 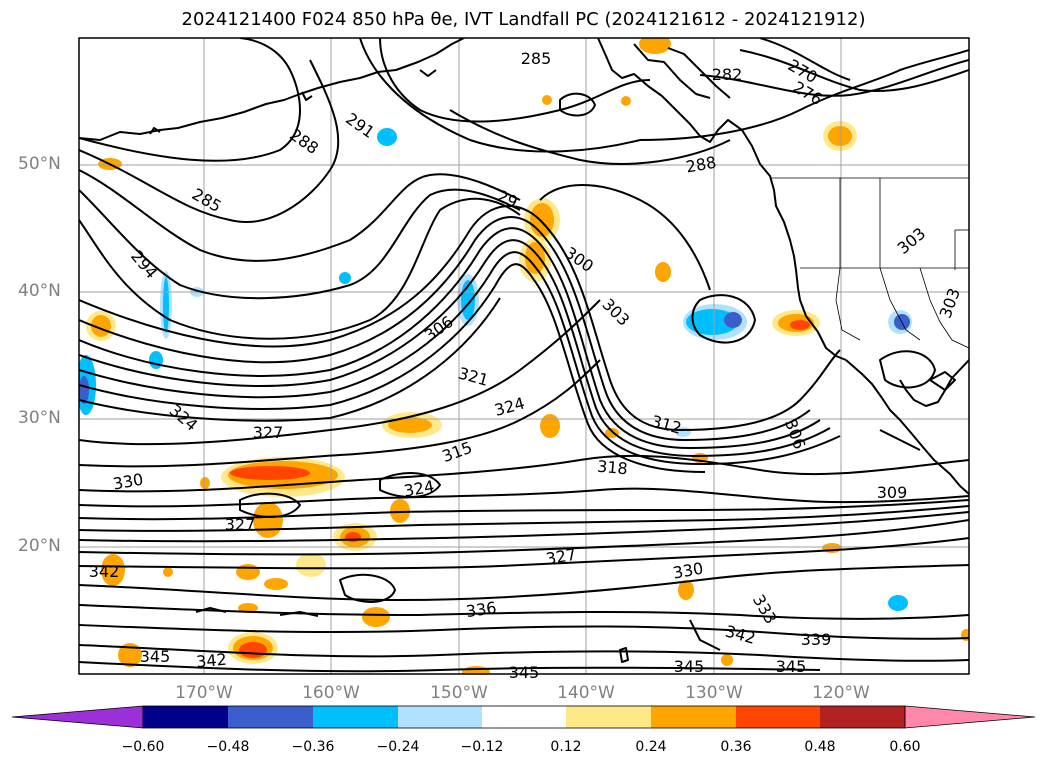 What do you see at coordinates (727, 74) in the screenshot?
I see `contour-label: 282` at bounding box center [727, 74].